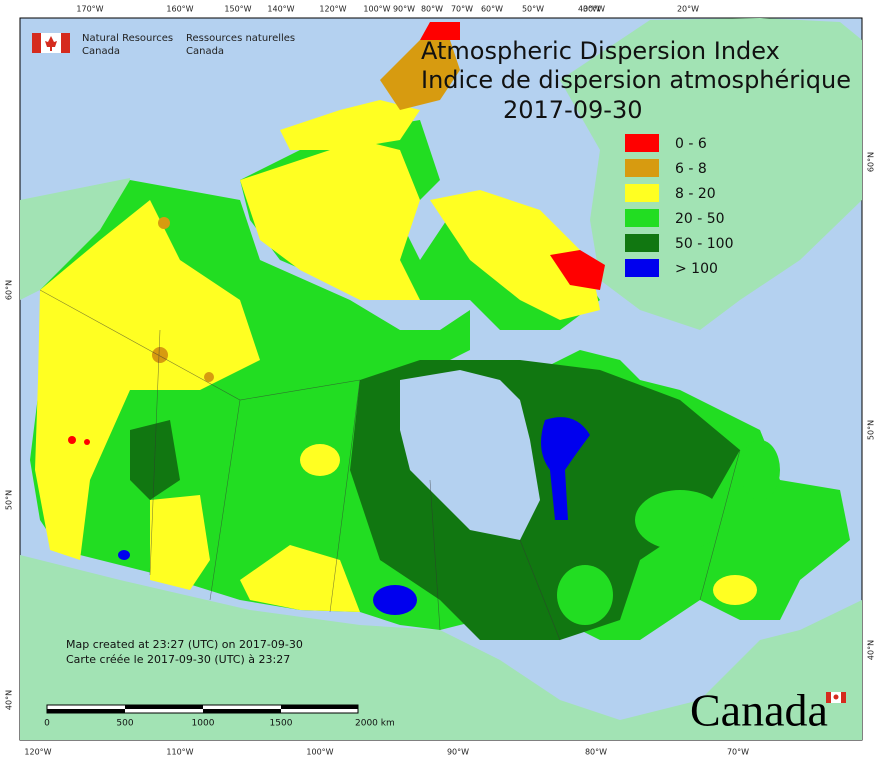  What do you see at coordinates (688, 9) in the screenshot?
I see `top-label: 20°W` at bounding box center [688, 9].